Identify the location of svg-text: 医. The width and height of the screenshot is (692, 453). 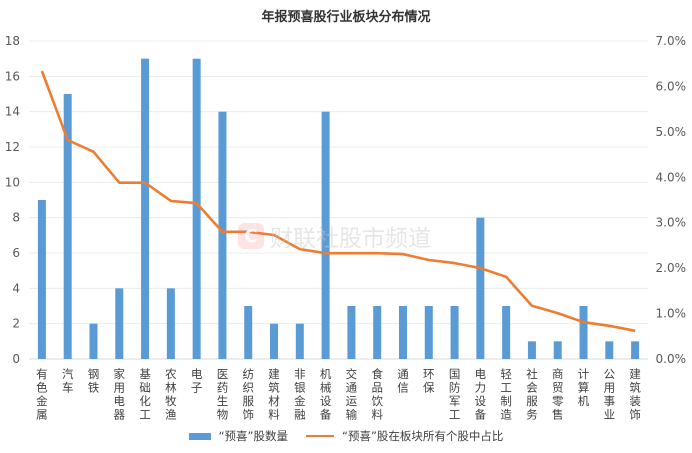
(223, 374).